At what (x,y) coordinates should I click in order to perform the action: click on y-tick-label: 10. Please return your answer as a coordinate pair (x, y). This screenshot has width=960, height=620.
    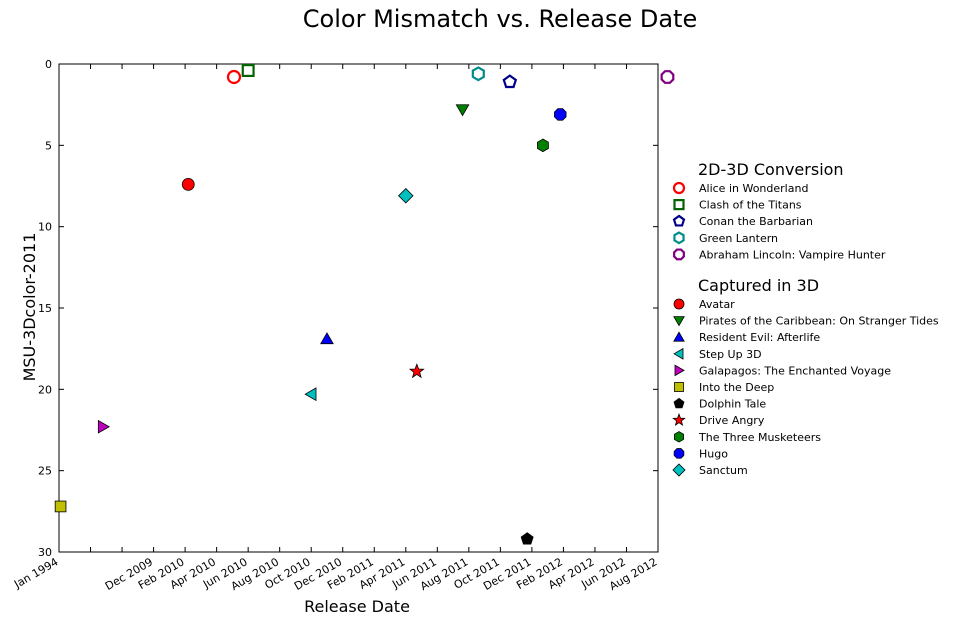
    Looking at the image, I should click on (45, 227).